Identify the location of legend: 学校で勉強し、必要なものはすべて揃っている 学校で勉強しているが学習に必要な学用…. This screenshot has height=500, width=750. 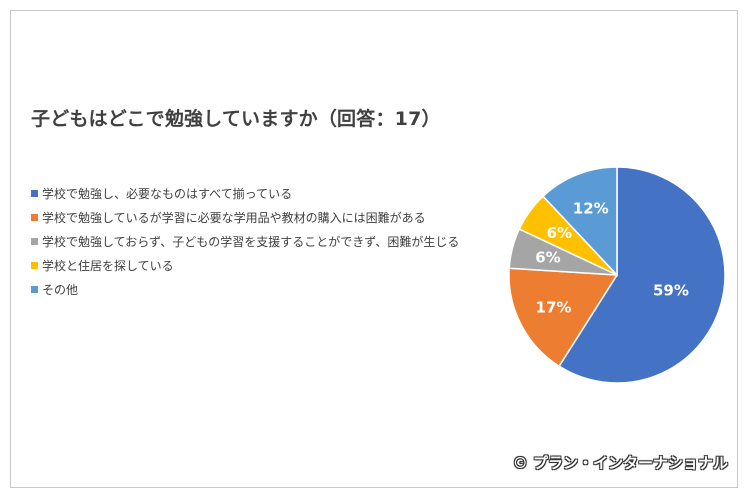
(245, 241).